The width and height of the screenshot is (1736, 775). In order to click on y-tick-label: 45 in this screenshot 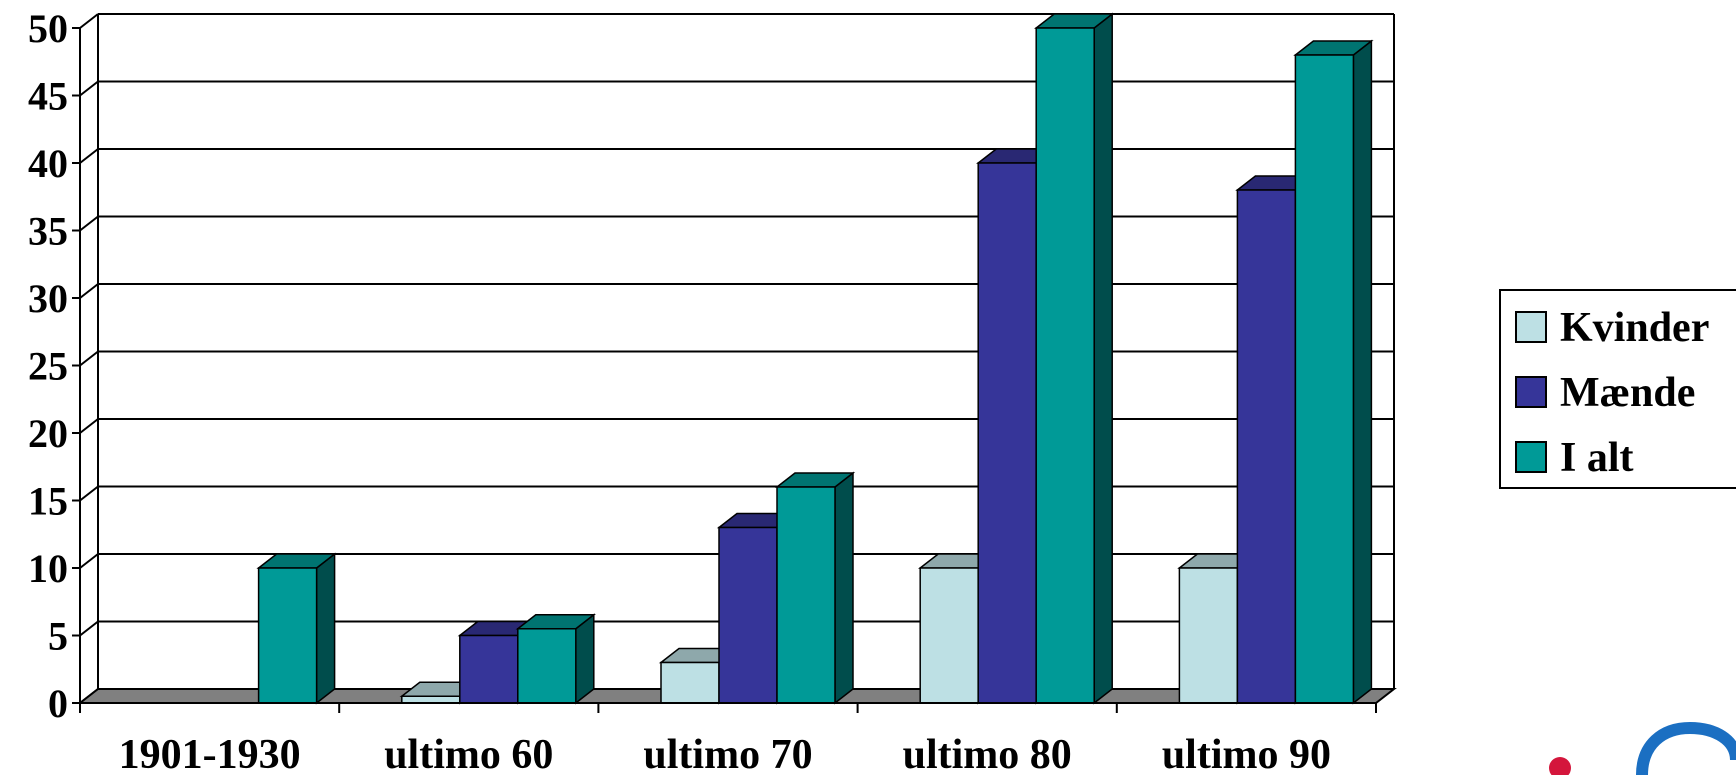, I will do `click(48, 96)`.